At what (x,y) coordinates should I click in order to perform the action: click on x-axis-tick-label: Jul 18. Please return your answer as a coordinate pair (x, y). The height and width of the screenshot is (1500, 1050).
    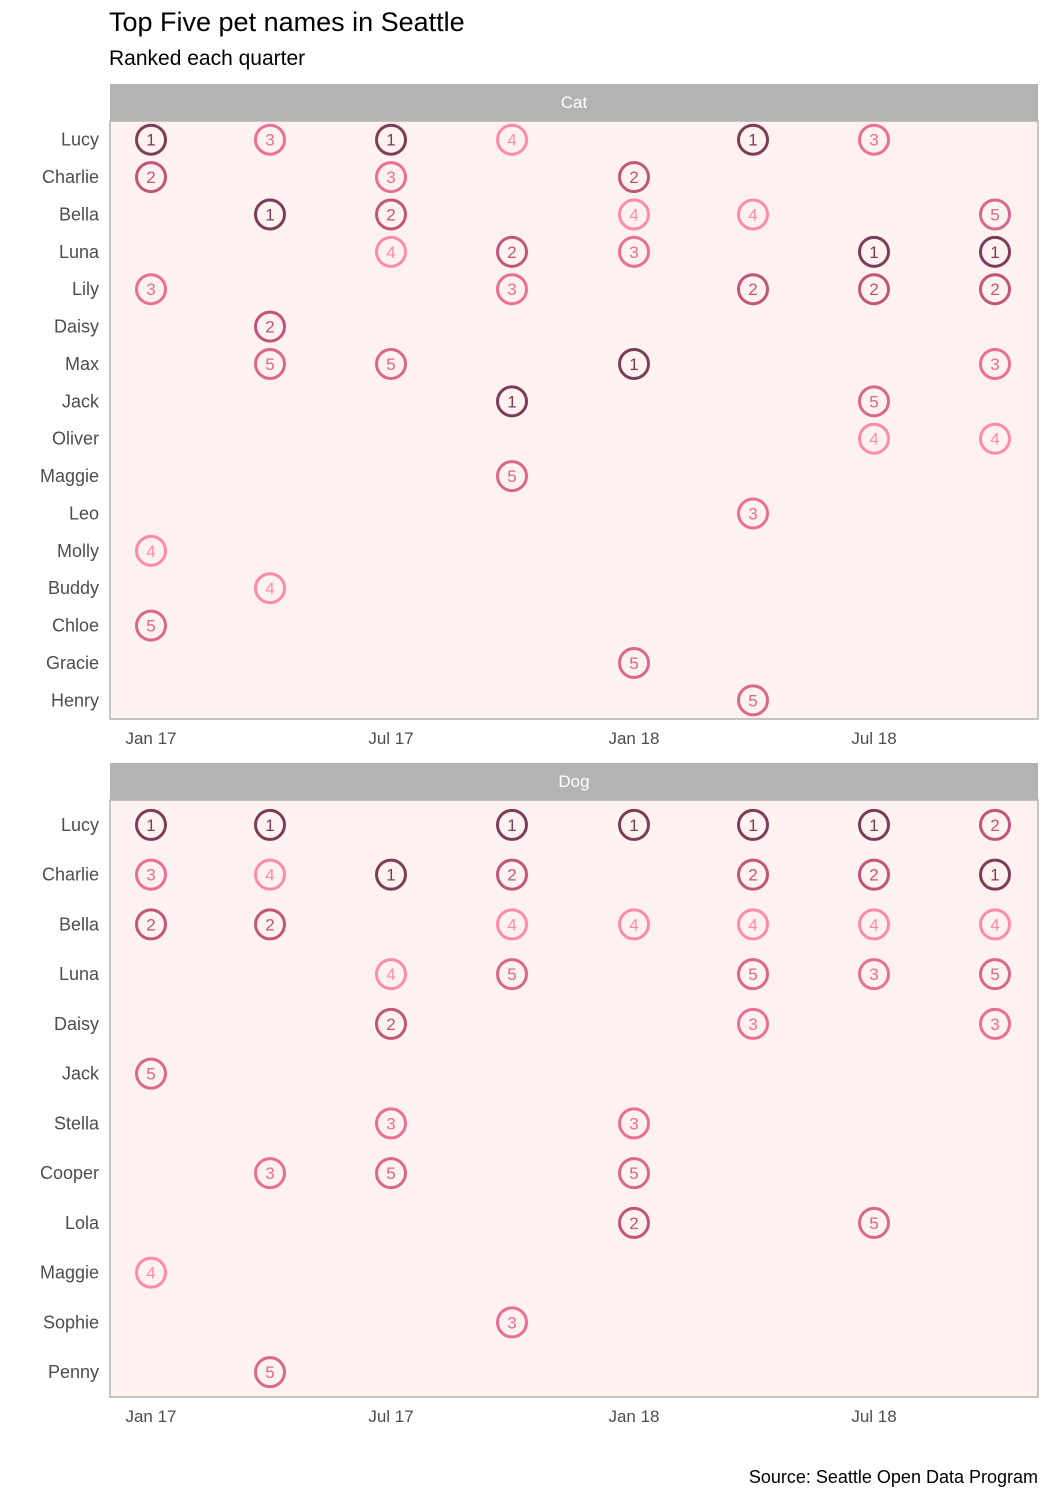
    Looking at the image, I should click on (873, 738).